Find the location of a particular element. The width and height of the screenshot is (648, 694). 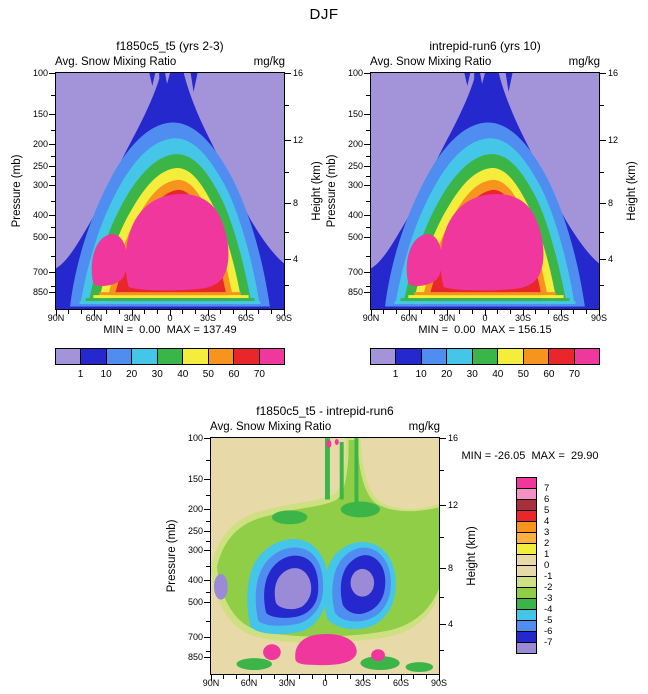

latitude-tick-label: 0 is located at coordinates (170, 318).